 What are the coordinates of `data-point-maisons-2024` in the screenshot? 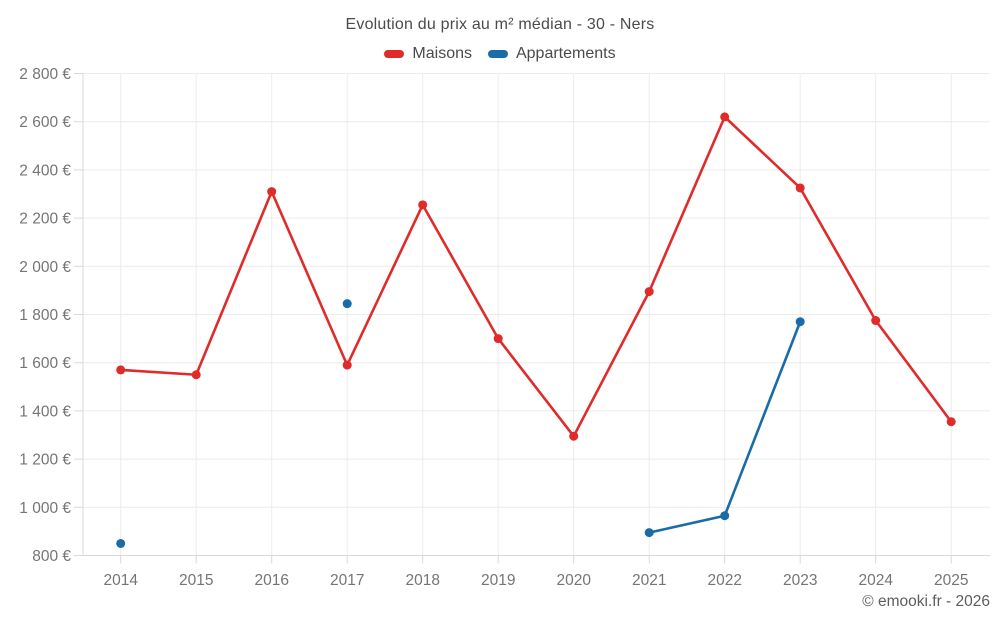 It's located at (876, 321).